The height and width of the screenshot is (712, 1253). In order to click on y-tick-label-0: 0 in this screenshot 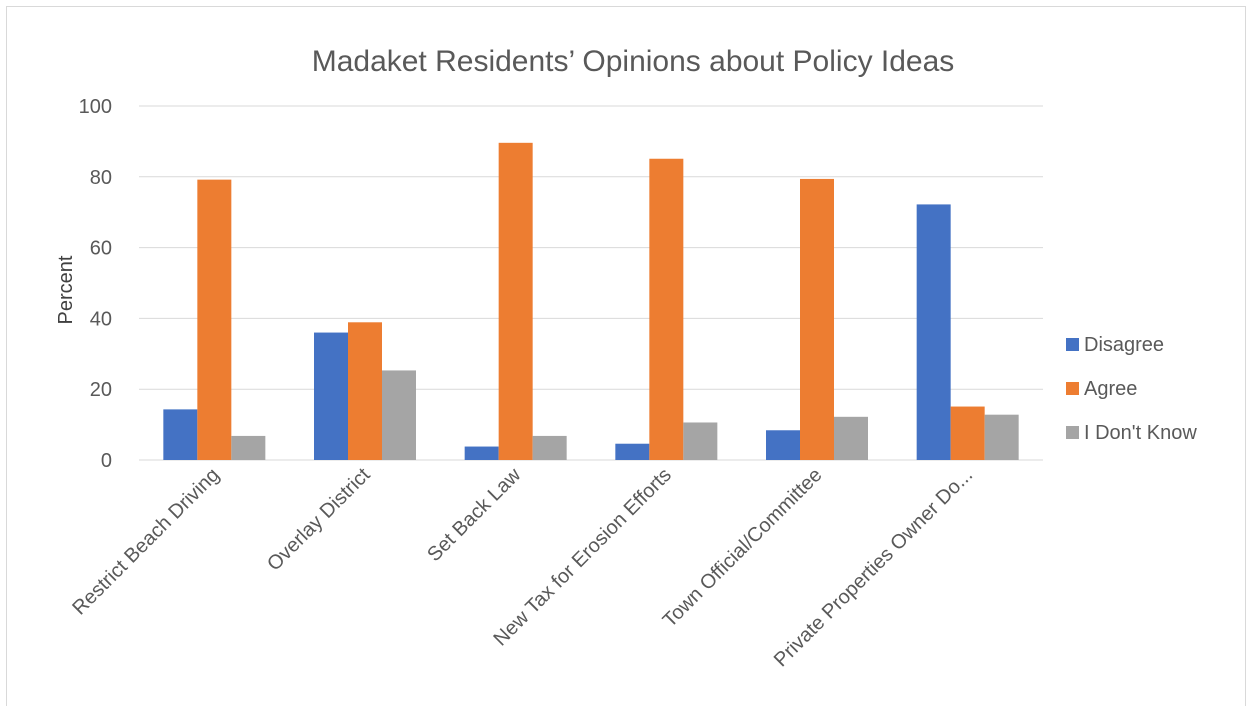, I will do `click(106, 461)`.